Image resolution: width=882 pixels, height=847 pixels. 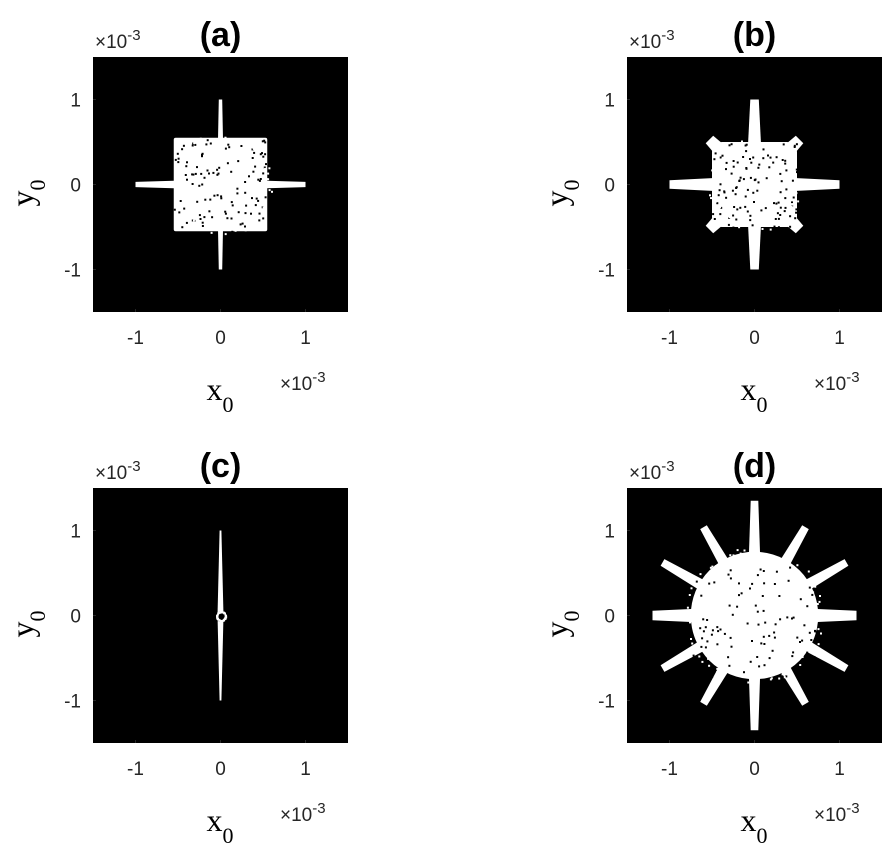 What do you see at coordinates (296, 815) in the screenshot?
I see `x-exponent-base-c: ×10` at bounding box center [296, 815].